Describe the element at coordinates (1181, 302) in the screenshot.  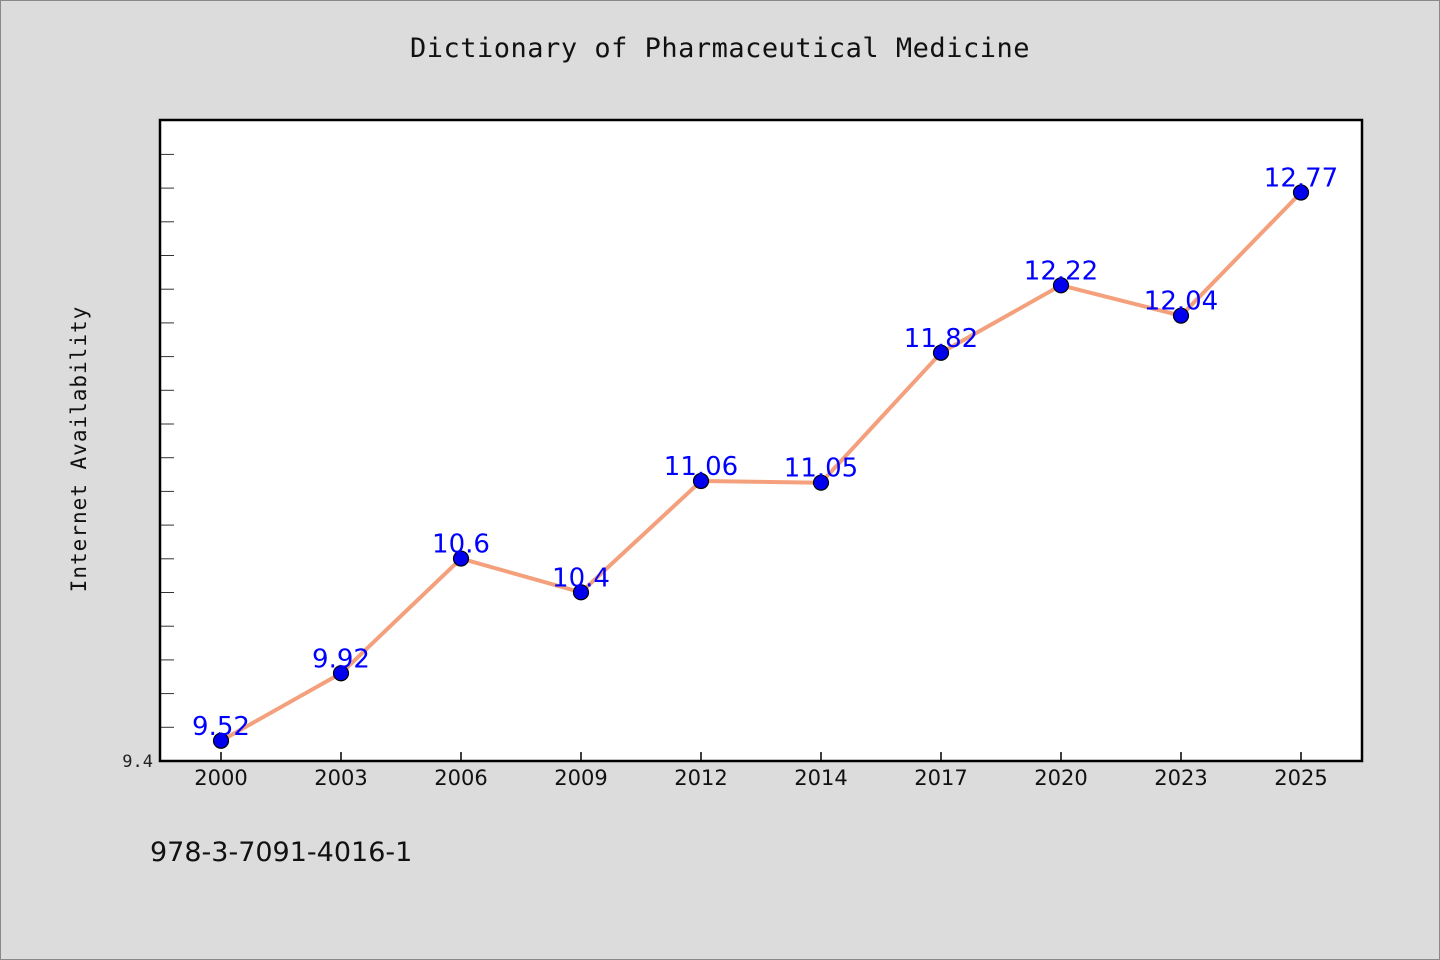
I see `data-label: 12.04` at that location.